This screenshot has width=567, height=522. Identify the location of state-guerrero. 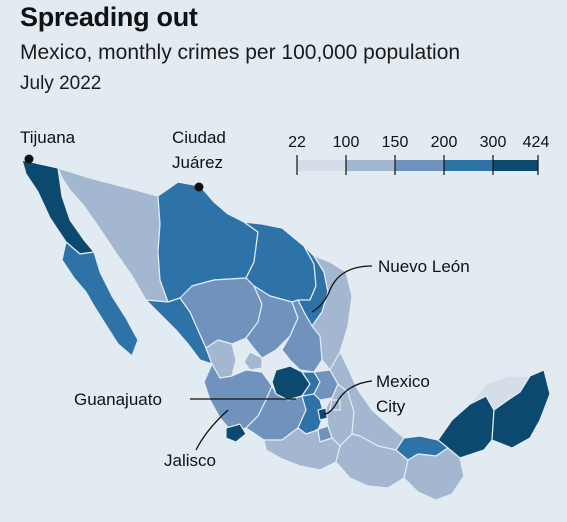
(302, 449).